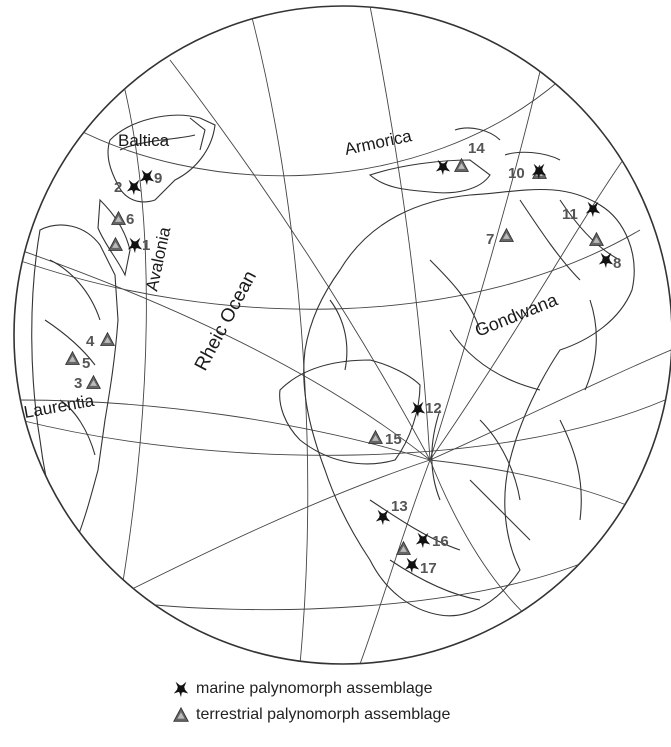 Image resolution: width=671 pixels, height=747 pixels. Describe the element at coordinates (428, 568) in the screenshot. I see `site-17-number: 17` at that location.